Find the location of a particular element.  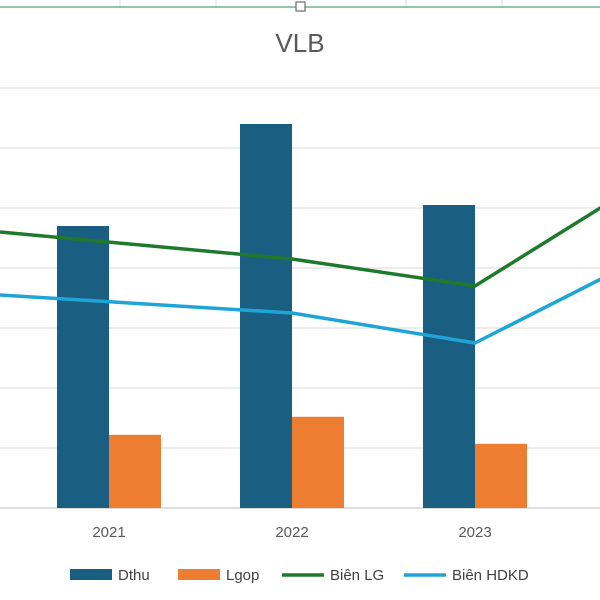

line-biên-hdkd is located at coordinates (300, 311).